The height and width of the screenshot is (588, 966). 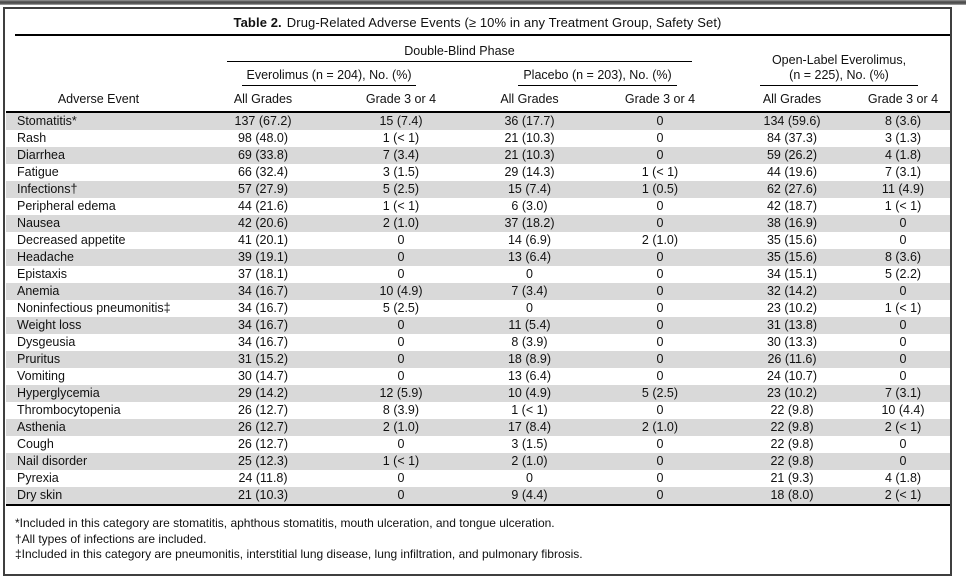 What do you see at coordinates (792, 99) in the screenshot?
I see `open-label-all-grades-header: All Grades` at bounding box center [792, 99].